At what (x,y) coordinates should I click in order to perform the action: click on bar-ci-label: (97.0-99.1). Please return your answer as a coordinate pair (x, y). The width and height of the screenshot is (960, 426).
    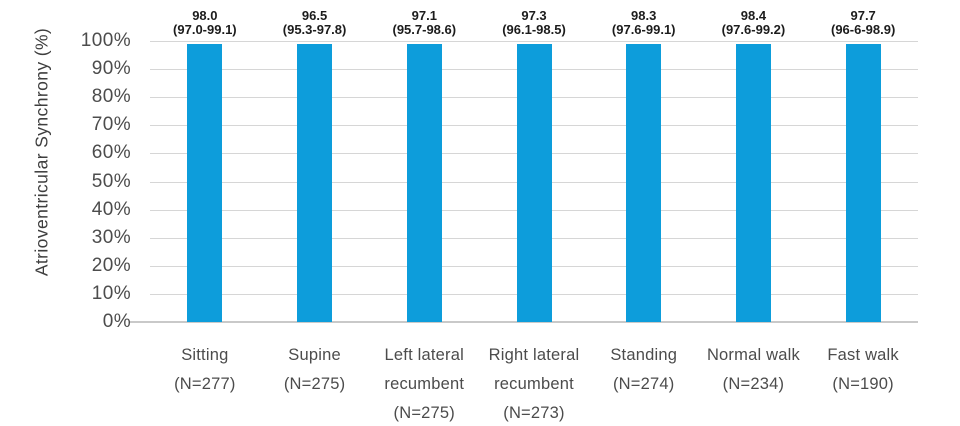
    Looking at the image, I should click on (205, 29).